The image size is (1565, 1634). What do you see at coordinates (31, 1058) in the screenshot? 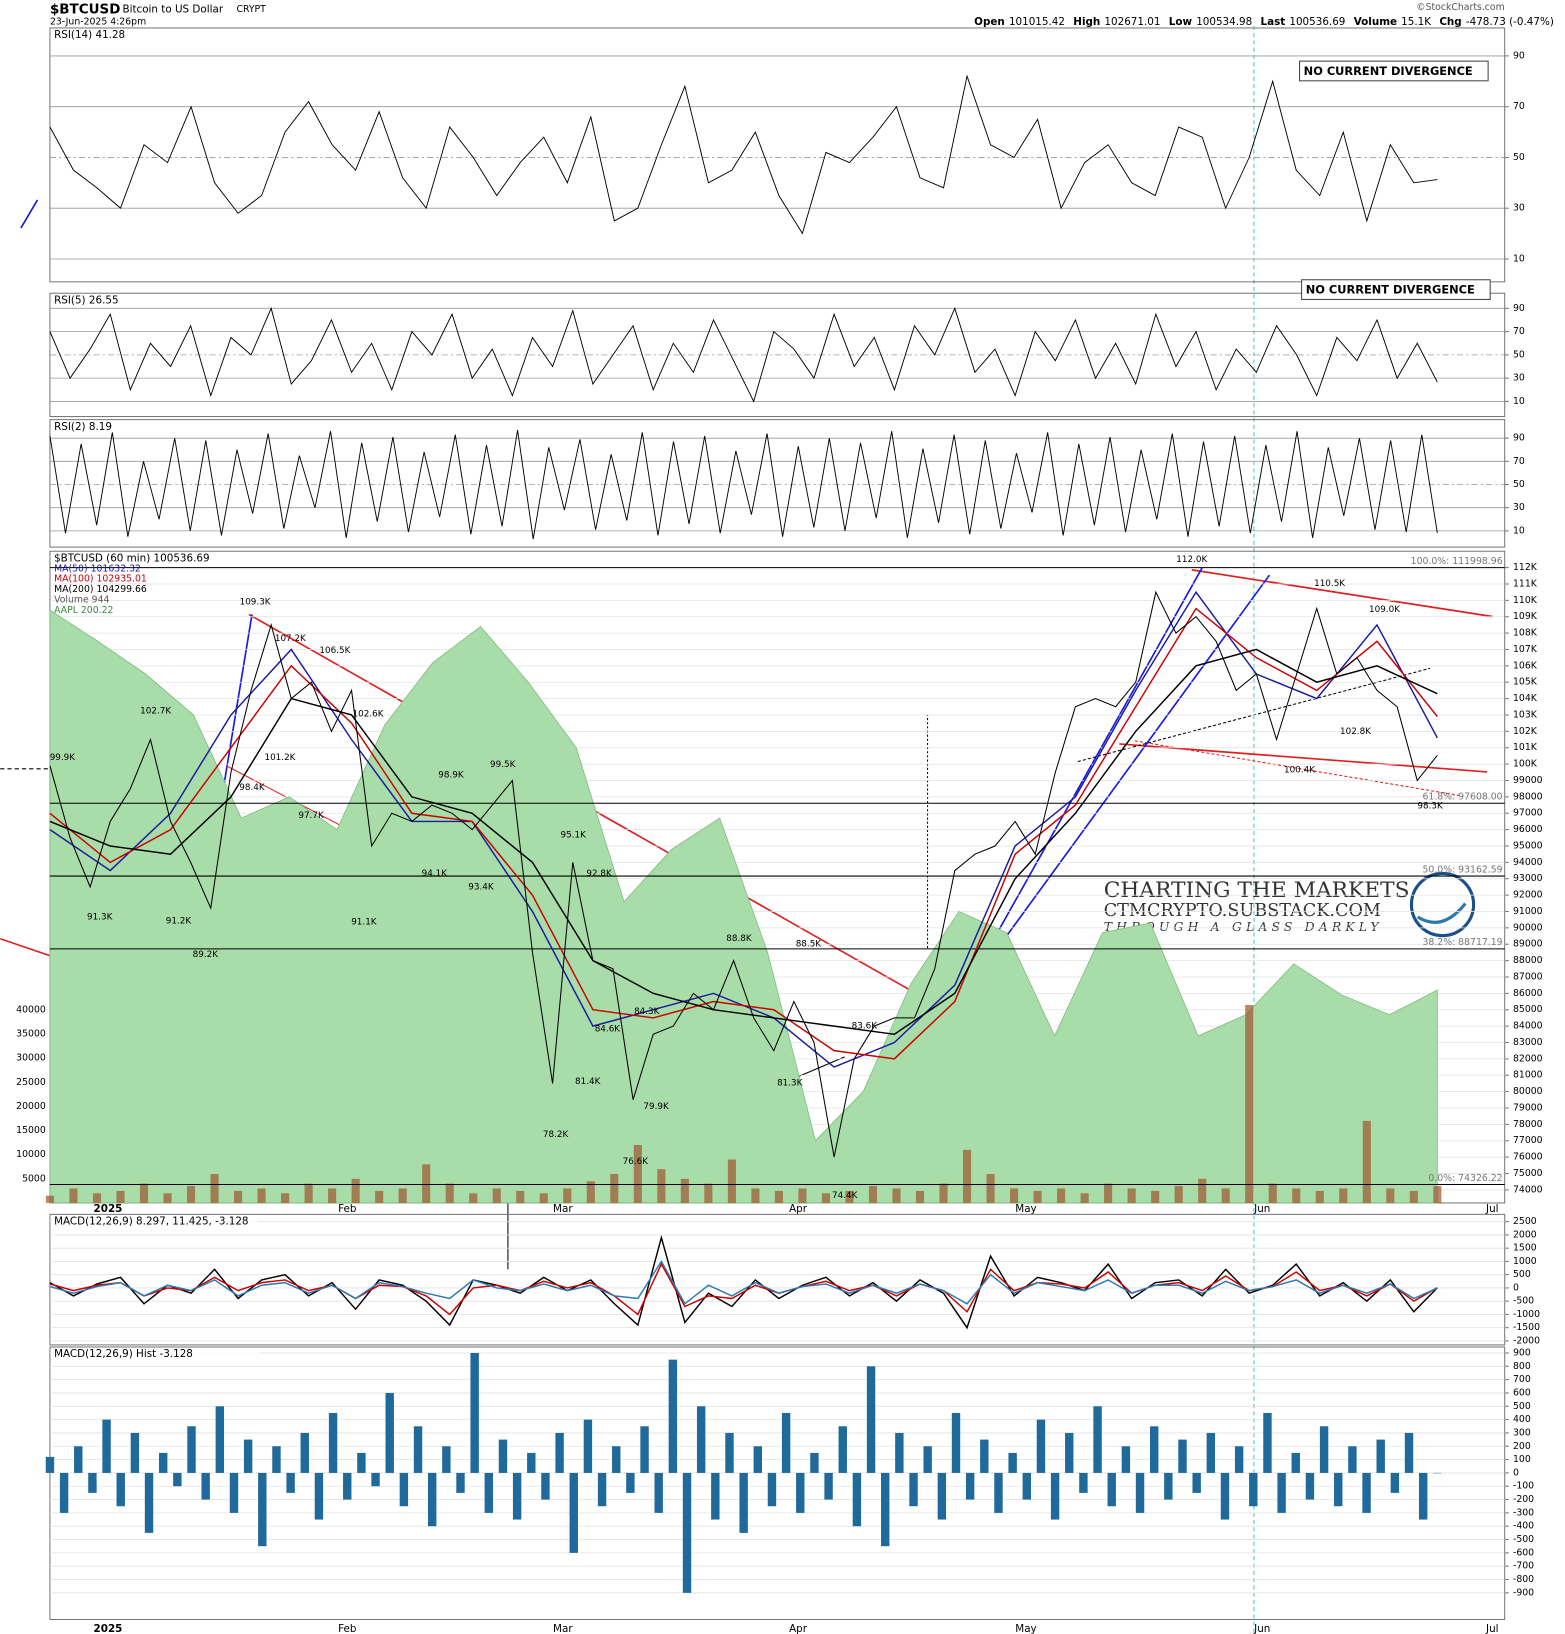
I see `volume-tick-label: 30000` at bounding box center [31, 1058].